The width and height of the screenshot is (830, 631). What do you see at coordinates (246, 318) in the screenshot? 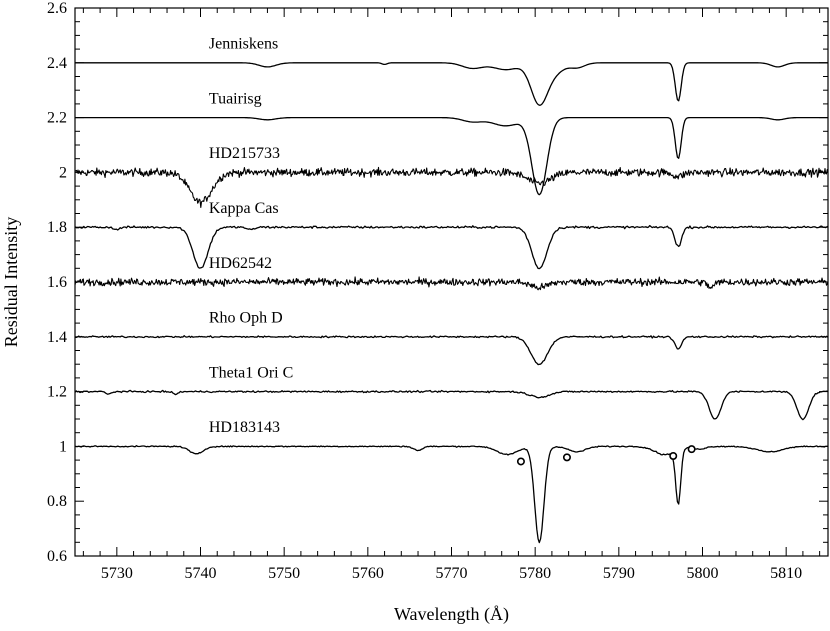
I see `series-label: Rho Oph D` at bounding box center [246, 318].